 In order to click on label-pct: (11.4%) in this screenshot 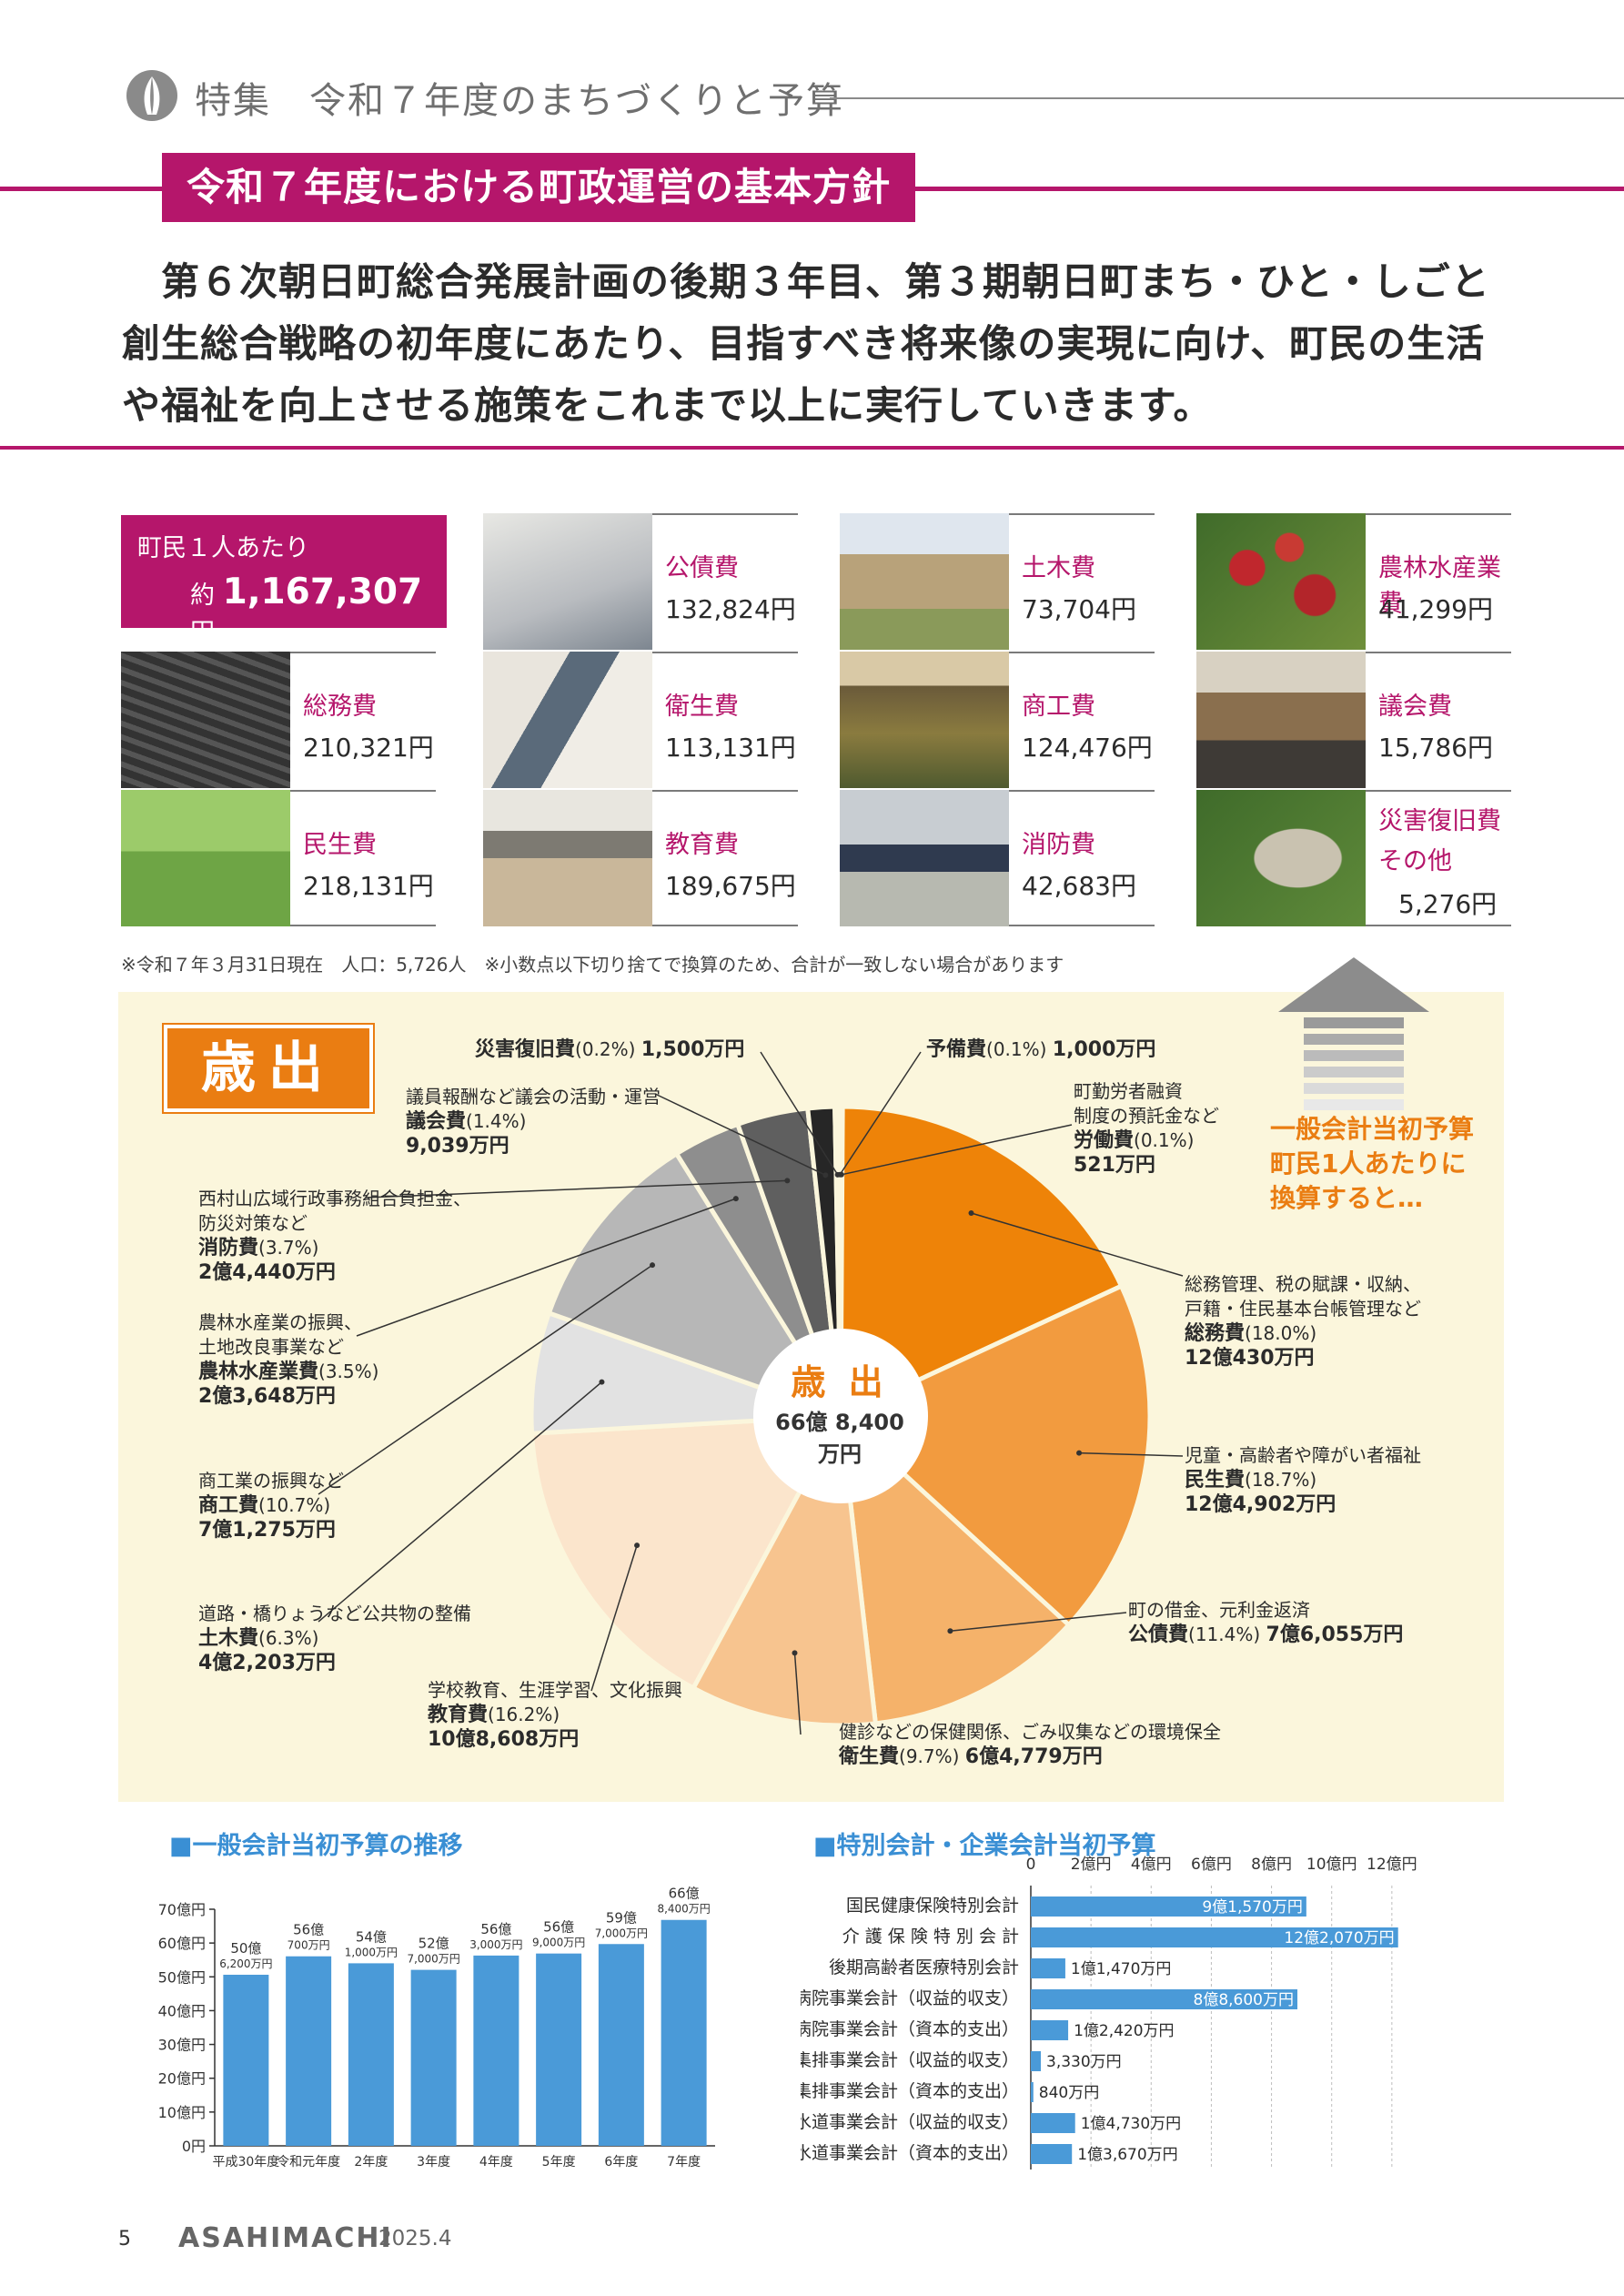, I will do `click(1224, 1634)`.